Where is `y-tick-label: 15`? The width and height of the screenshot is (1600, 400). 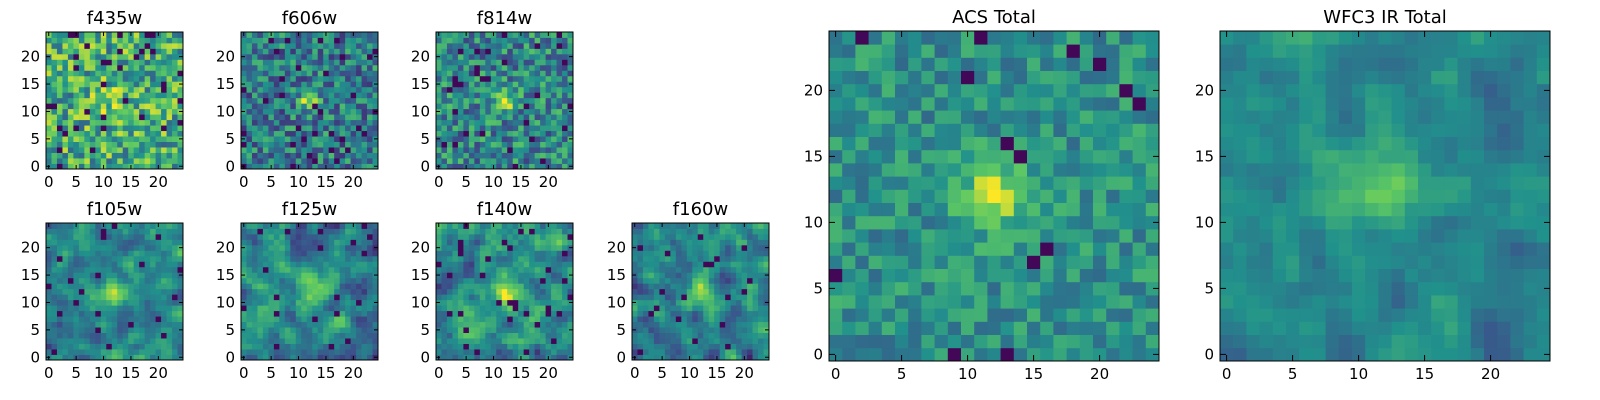
y-tick-label: 15 is located at coordinates (30, 84).